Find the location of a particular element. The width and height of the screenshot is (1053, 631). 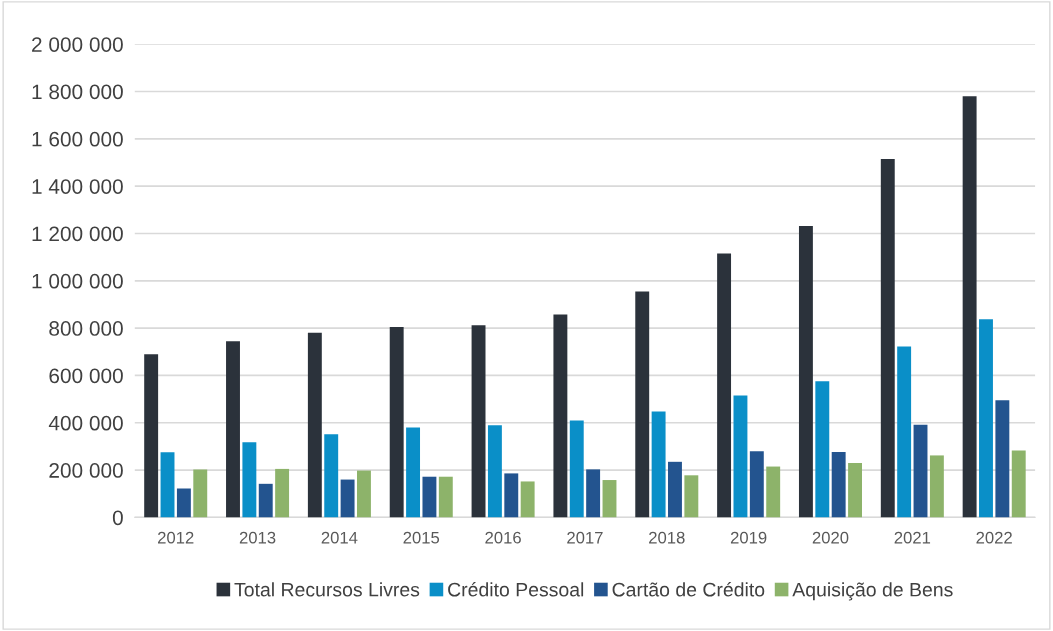

y-tick-label: 1 800 000 is located at coordinates (77, 92).